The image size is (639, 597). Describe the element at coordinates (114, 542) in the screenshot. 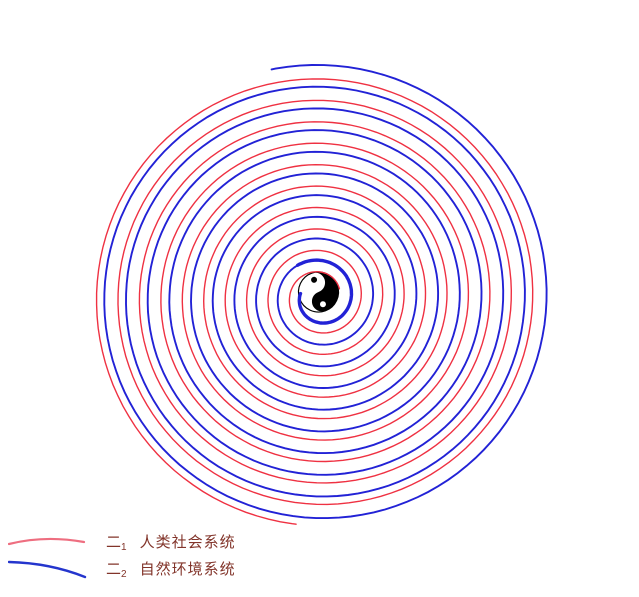

I see `legend-symbol-1: 二` at that location.